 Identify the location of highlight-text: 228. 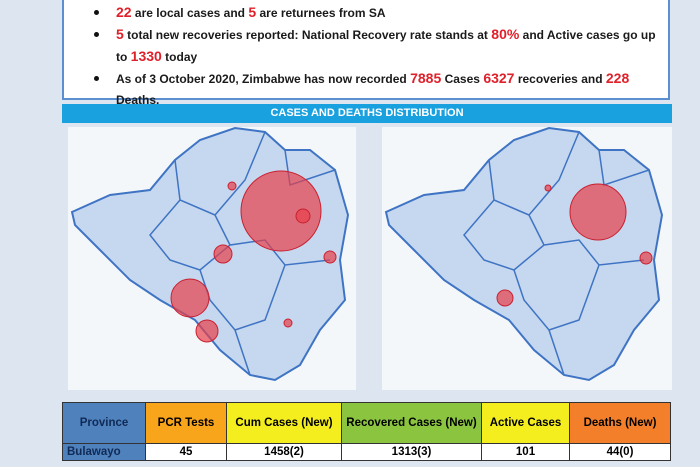
(617, 78).